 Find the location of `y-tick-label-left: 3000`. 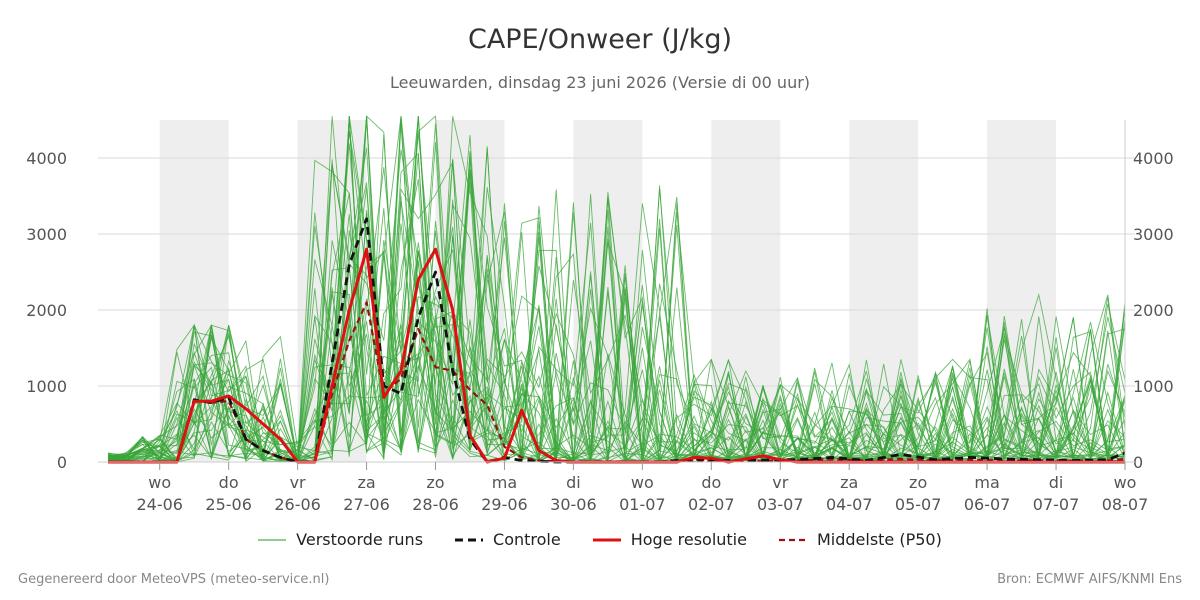

y-tick-label-left: 3000 is located at coordinates (46, 234).